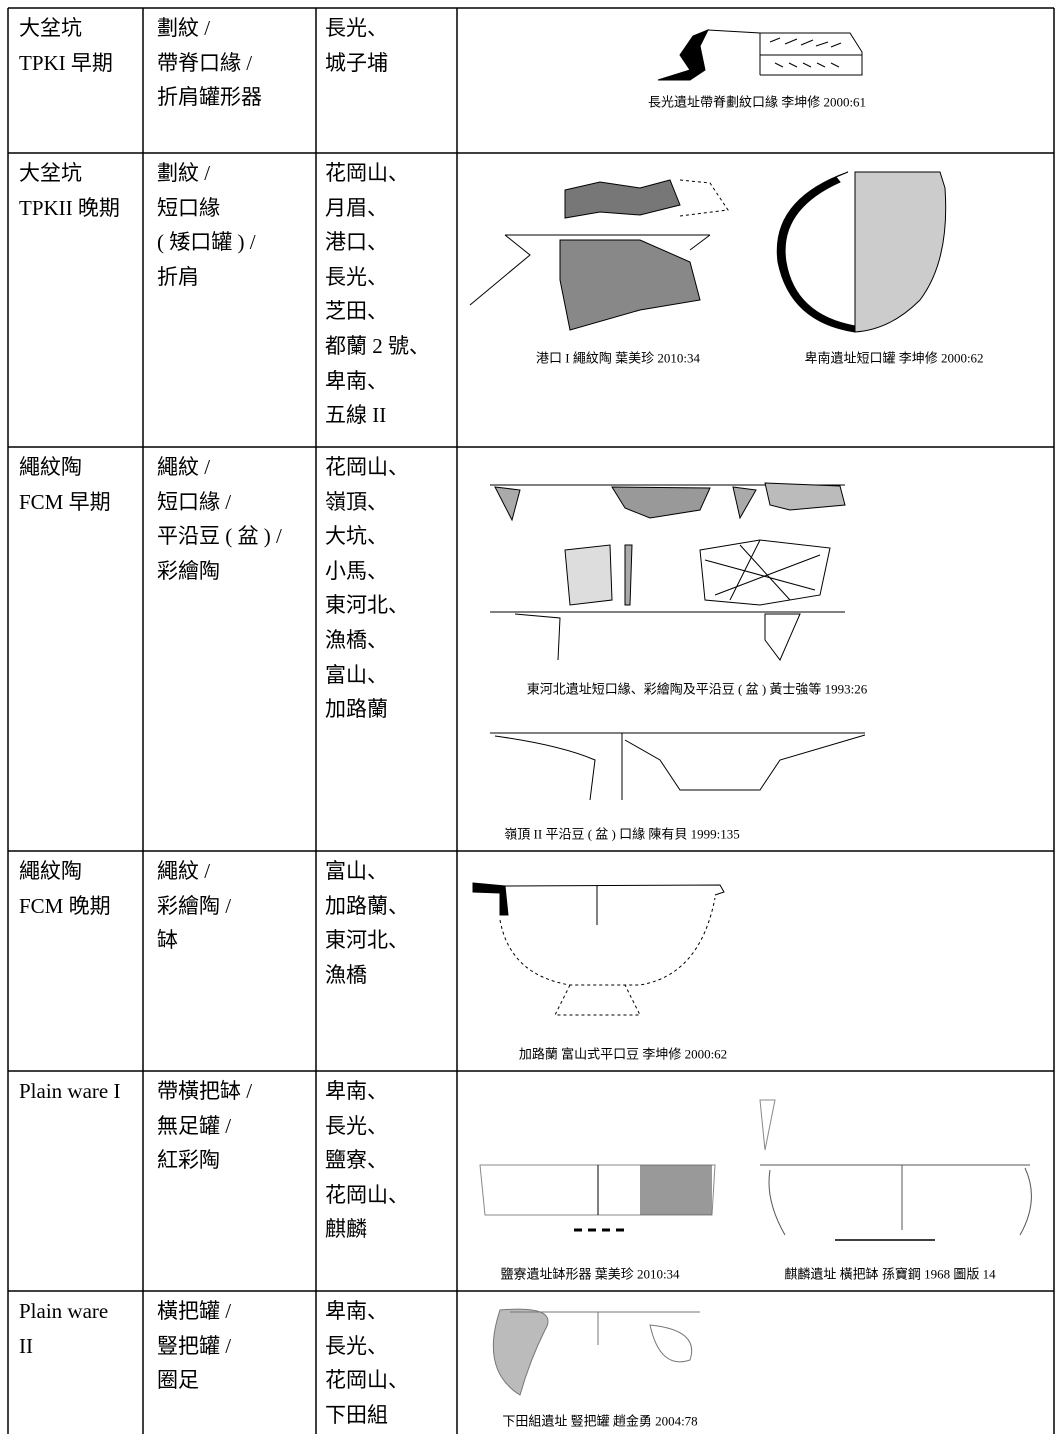  I want to click on sites-cell: 富山、加路蘭、東河北、漁橋, so click(367, 923).